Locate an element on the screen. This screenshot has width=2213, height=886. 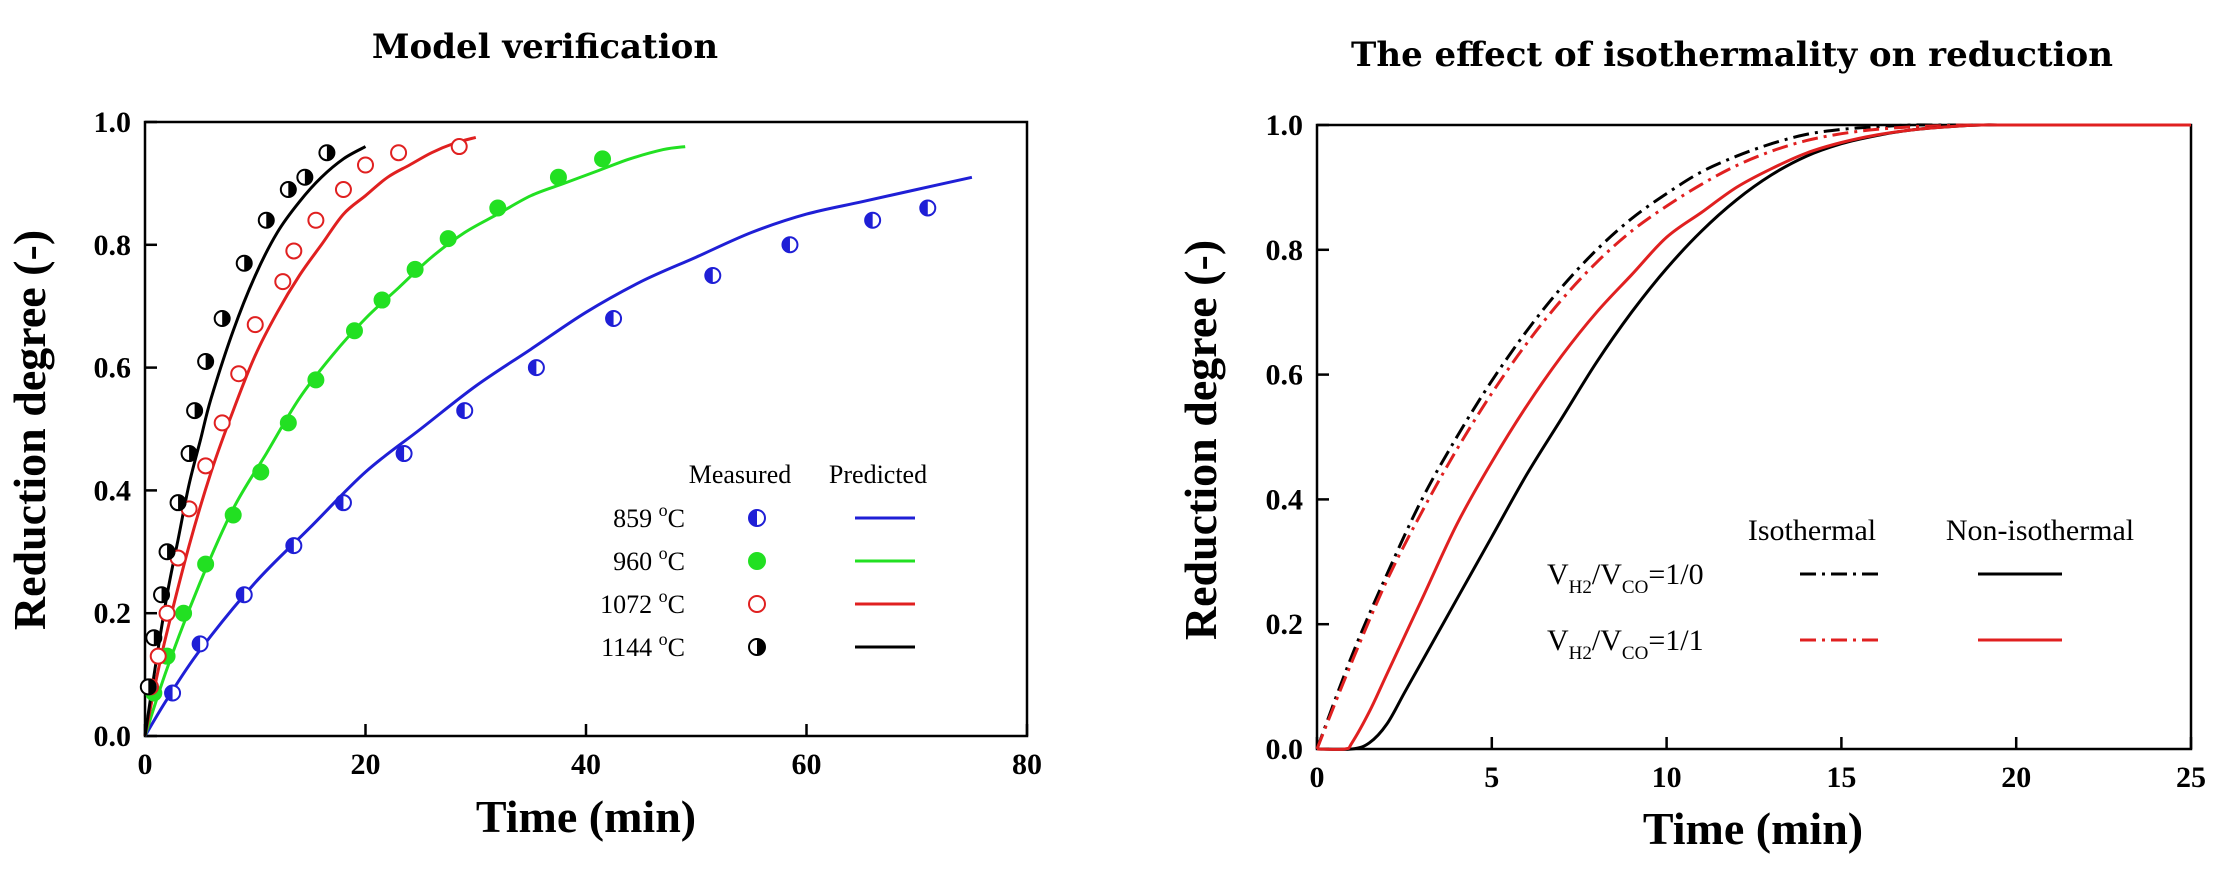
legend-label-1072: 1072 oC is located at coordinates (642, 602).